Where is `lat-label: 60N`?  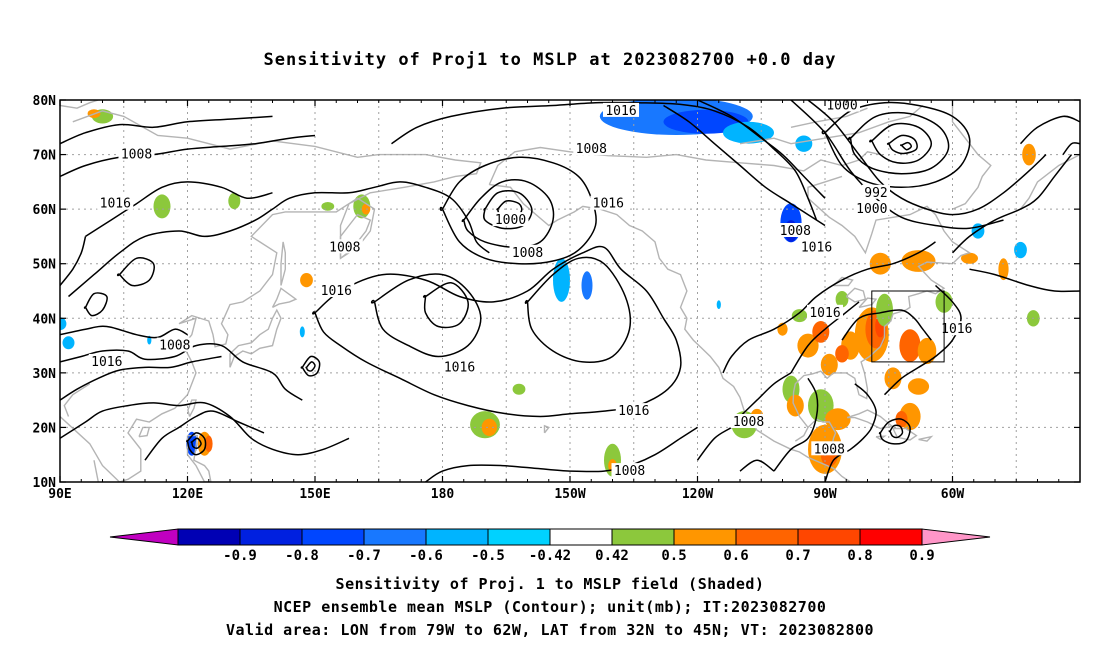
lat-label: 60N is located at coordinates (45, 210).